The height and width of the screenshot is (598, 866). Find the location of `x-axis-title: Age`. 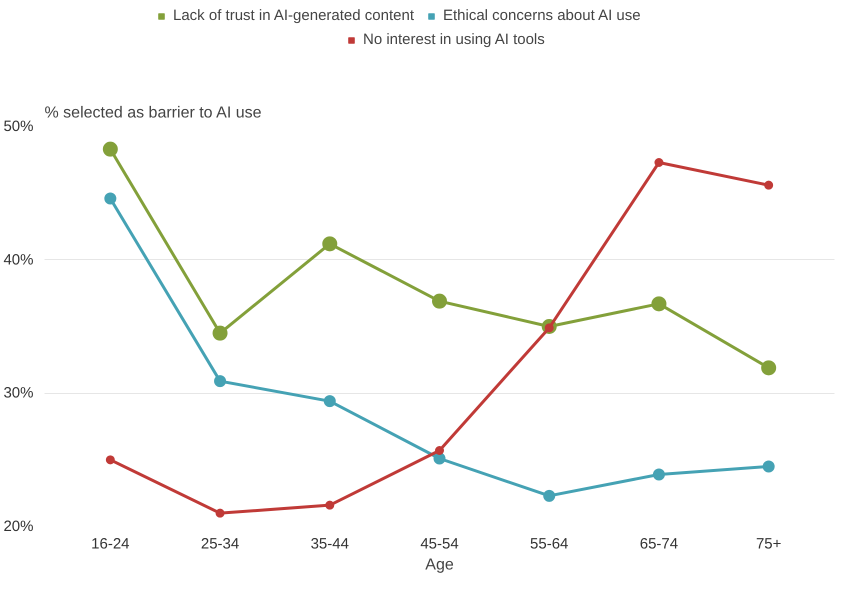

x-axis-title: Age is located at coordinates (439, 565).